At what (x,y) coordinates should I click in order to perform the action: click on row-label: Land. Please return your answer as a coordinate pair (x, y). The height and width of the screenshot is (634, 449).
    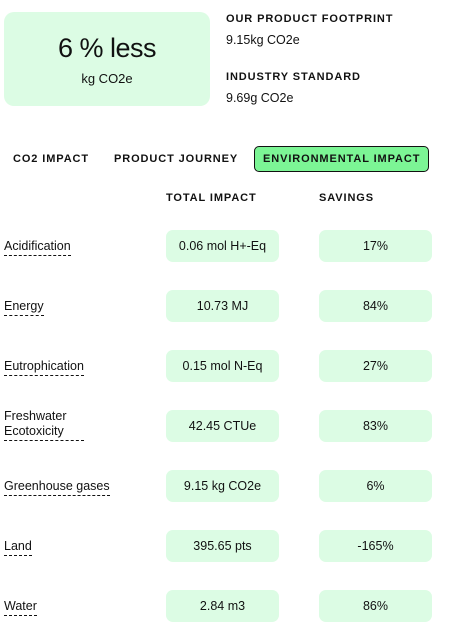
    Looking at the image, I should click on (18, 547).